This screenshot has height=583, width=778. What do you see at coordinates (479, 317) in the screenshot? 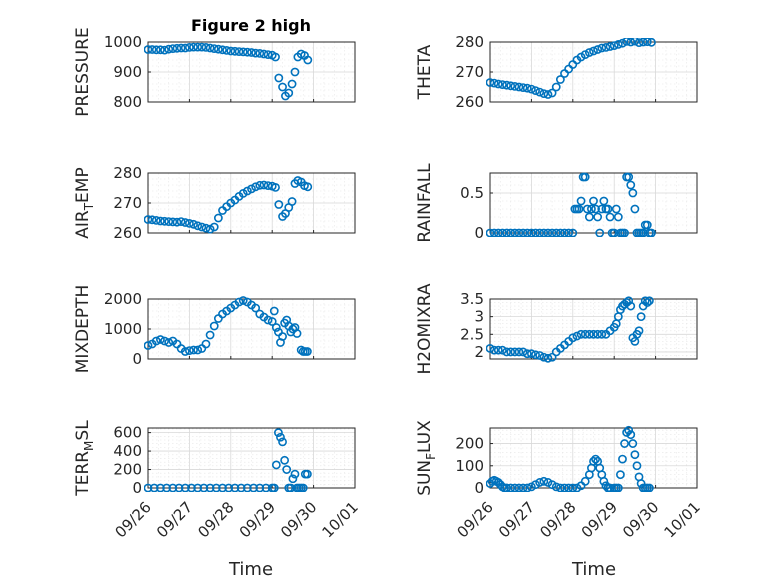
I see `y-tick-label: 3` at bounding box center [479, 317].